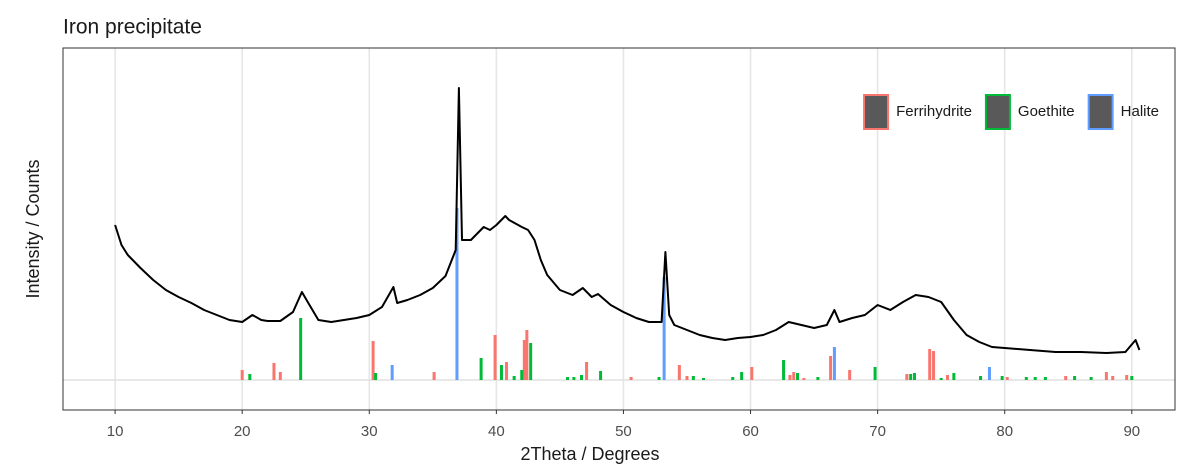 This screenshot has height=468, width=1189. Describe the element at coordinates (1046, 111) in the screenshot. I see `legend-label: Goethite` at that location.